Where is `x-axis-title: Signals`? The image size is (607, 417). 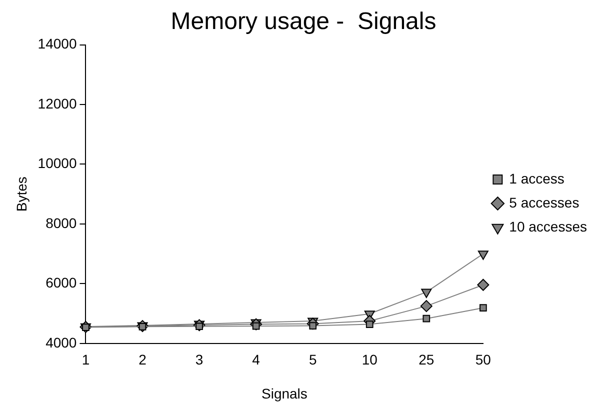
x-axis-title: Signals is located at coordinates (284, 393).